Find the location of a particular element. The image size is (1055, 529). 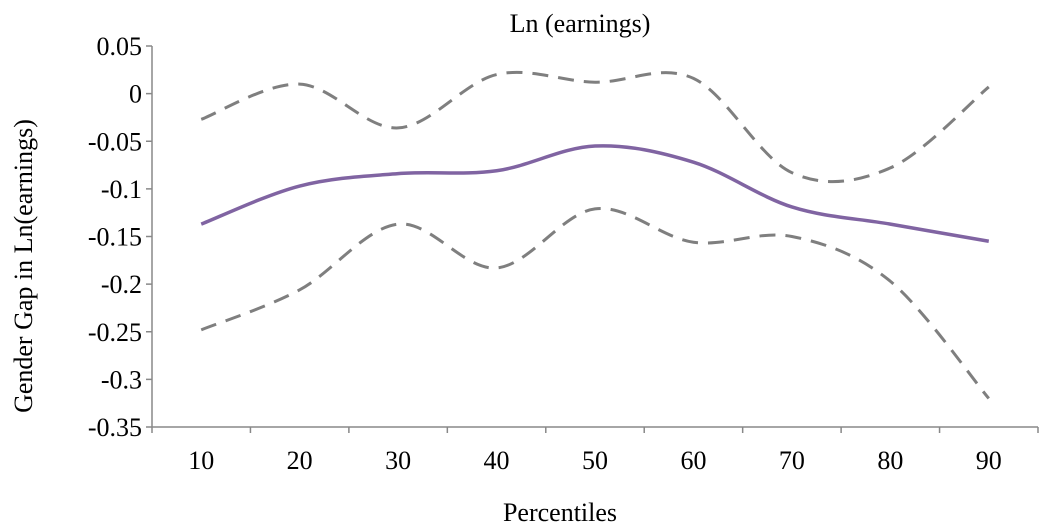

y-tick-label: -0.35 is located at coordinates (115, 427).